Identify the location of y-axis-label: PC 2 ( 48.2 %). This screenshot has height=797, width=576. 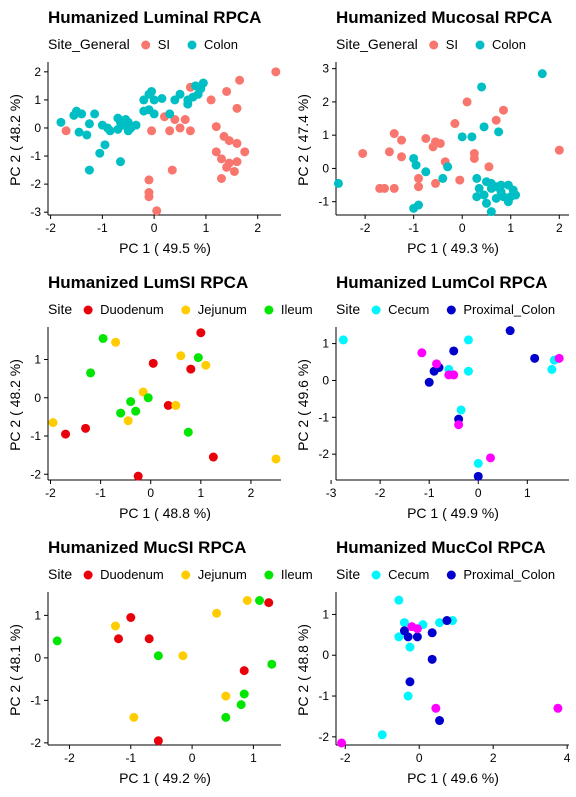
(15, 140).